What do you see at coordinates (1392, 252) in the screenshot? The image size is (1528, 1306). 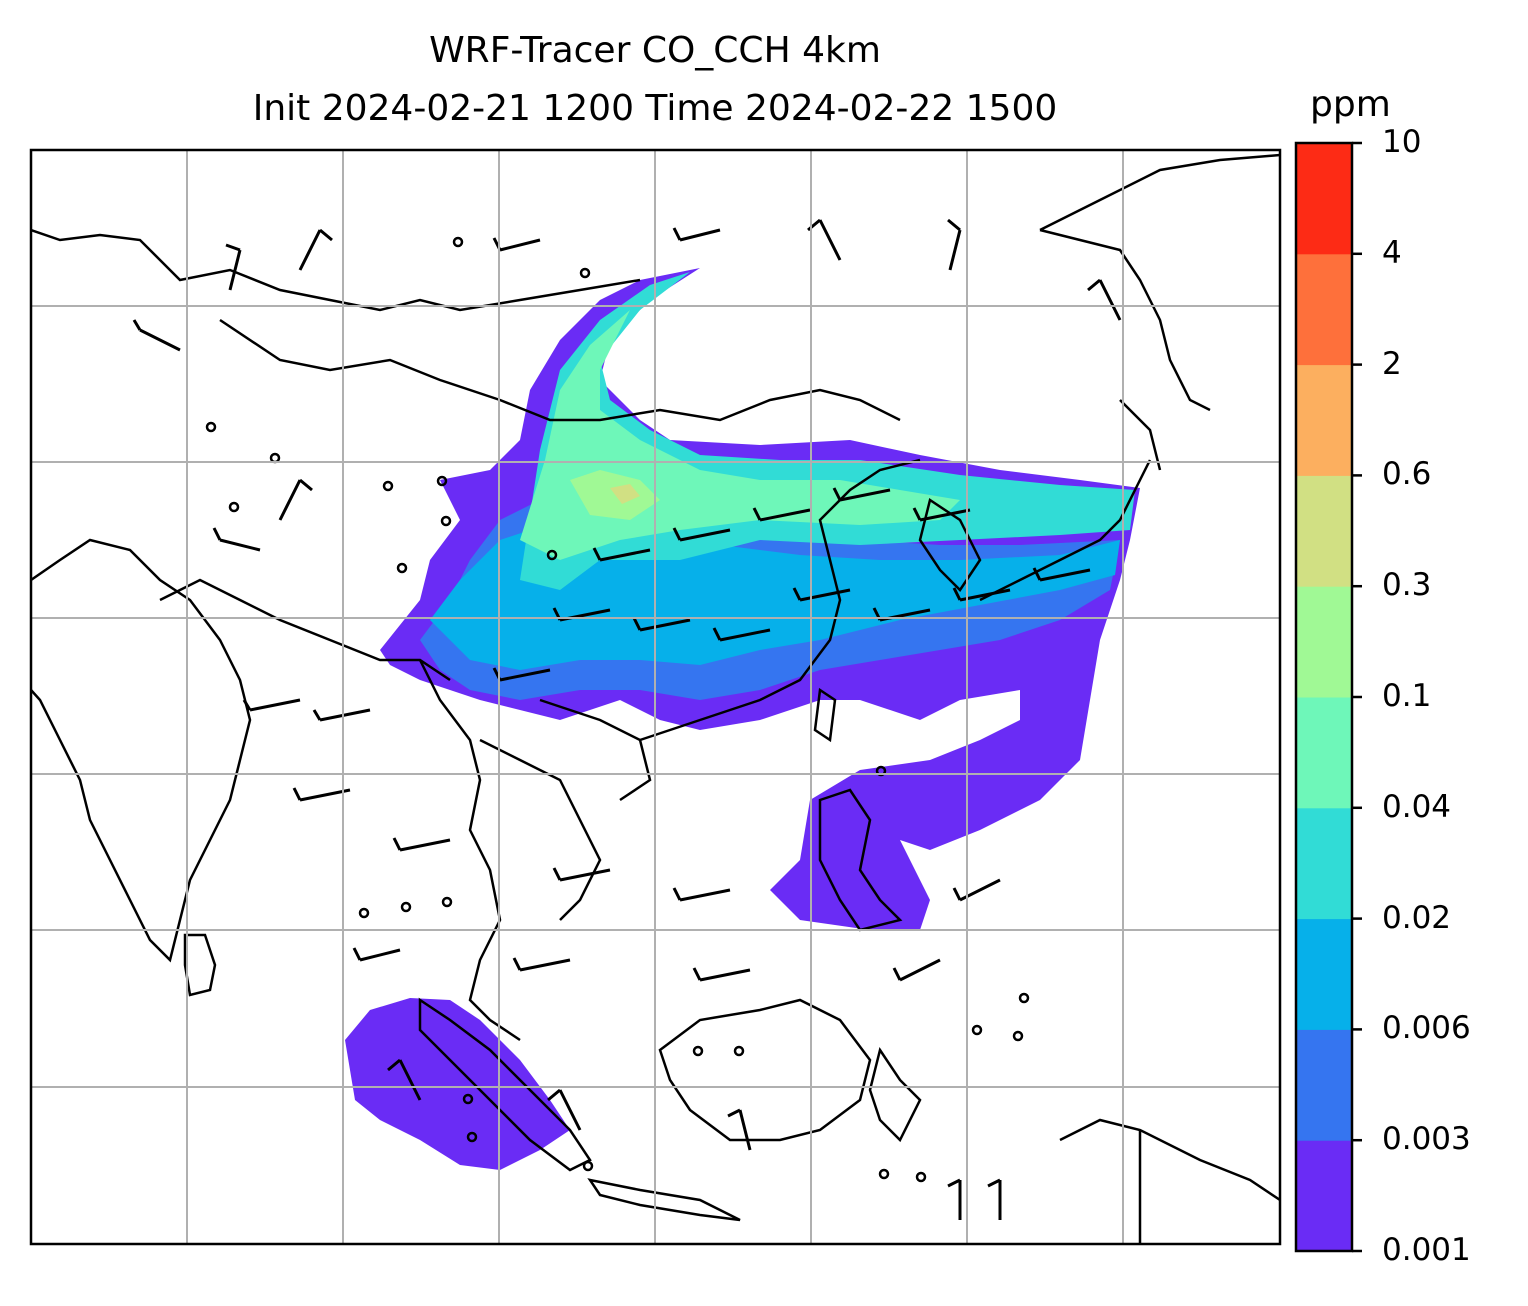 I see `colorbar-tick-label: 4` at bounding box center [1392, 252].